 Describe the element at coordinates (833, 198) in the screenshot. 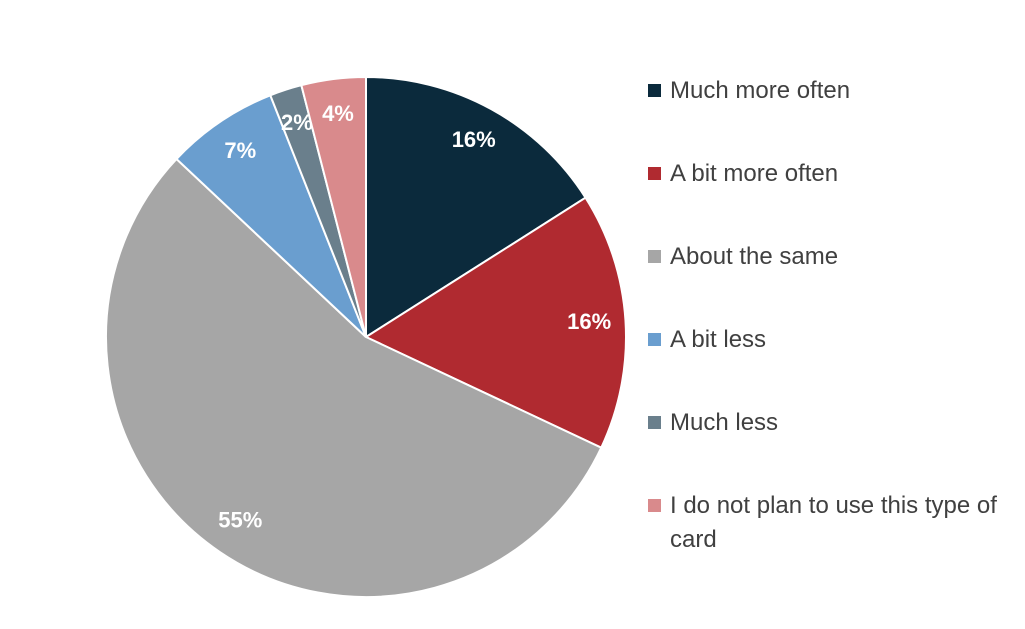

I see `legend-item: A bit more often` at that location.